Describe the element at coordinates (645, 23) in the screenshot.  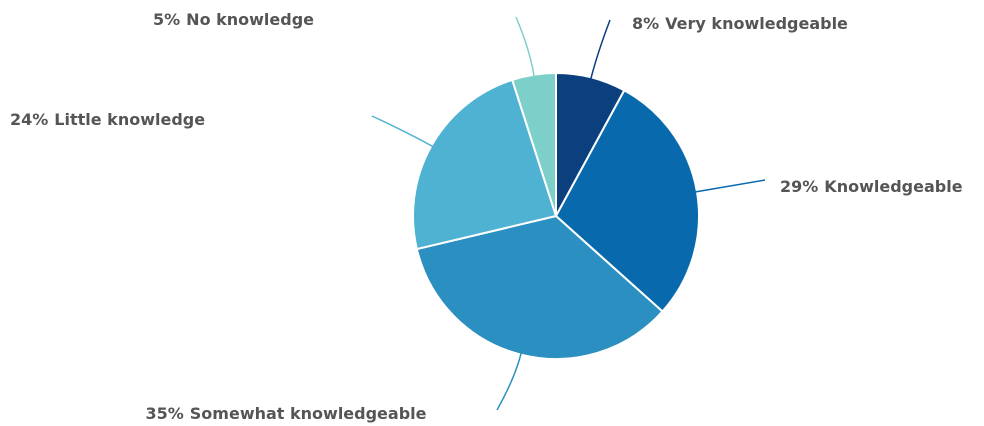
I see `slice-value-label: 8%` at that location.